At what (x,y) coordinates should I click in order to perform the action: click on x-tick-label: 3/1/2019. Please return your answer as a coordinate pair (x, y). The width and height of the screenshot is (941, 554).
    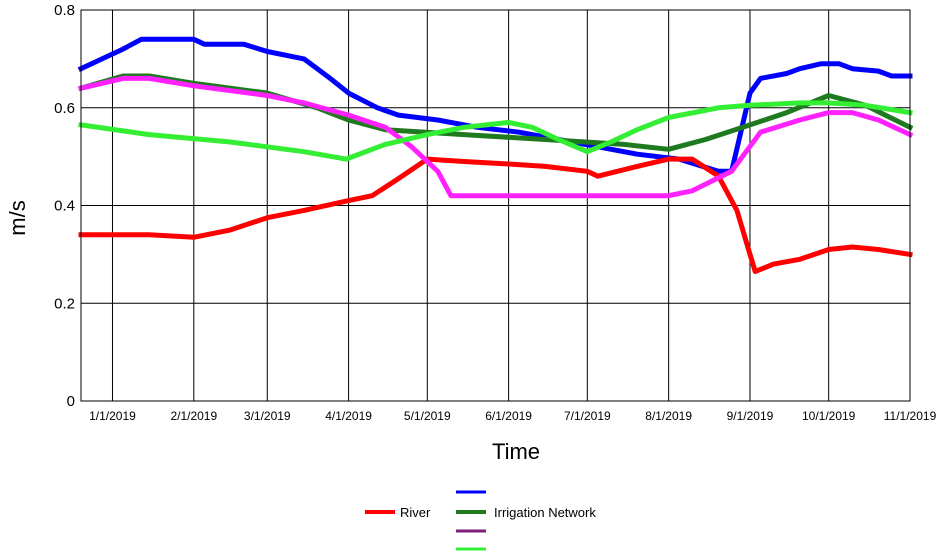
    Looking at the image, I should click on (267, 416).